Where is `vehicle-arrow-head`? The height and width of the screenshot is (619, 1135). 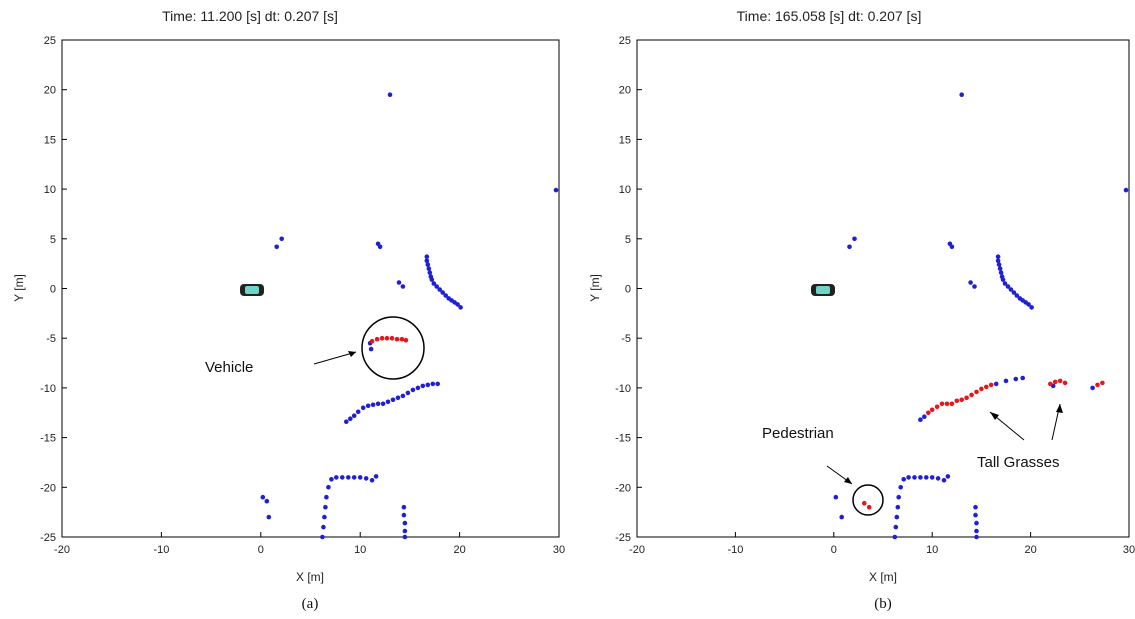
vehicle-arrow-head is located at coordinates (352, 354).